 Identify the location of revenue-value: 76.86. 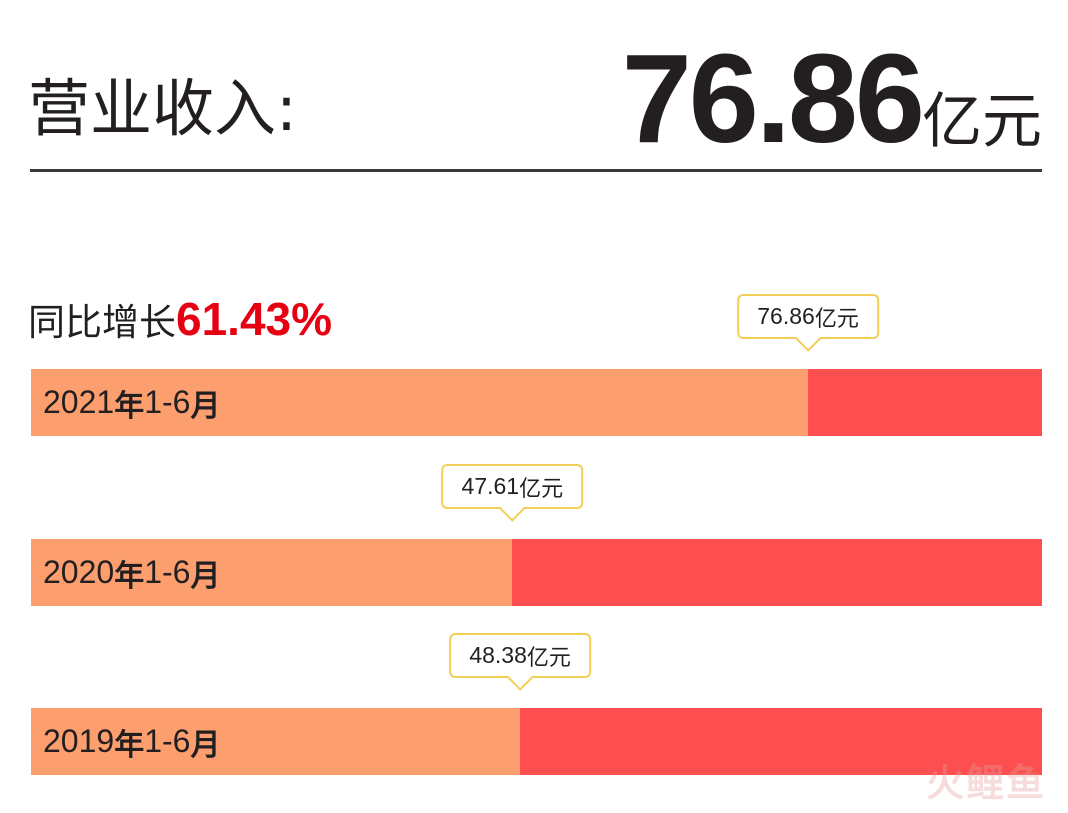
(773, 98).